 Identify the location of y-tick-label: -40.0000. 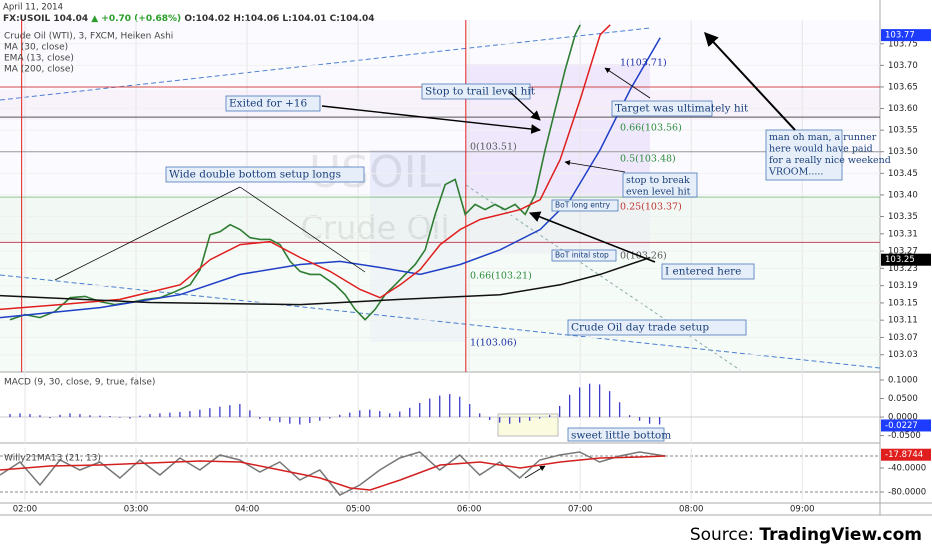
(907, 469).